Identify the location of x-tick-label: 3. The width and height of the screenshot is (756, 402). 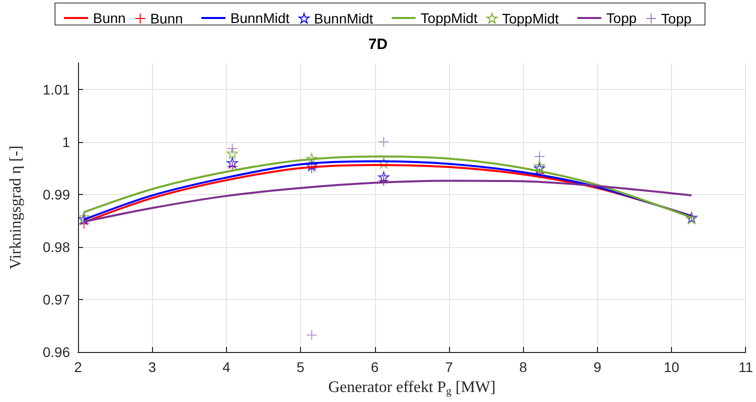
(152, 367).